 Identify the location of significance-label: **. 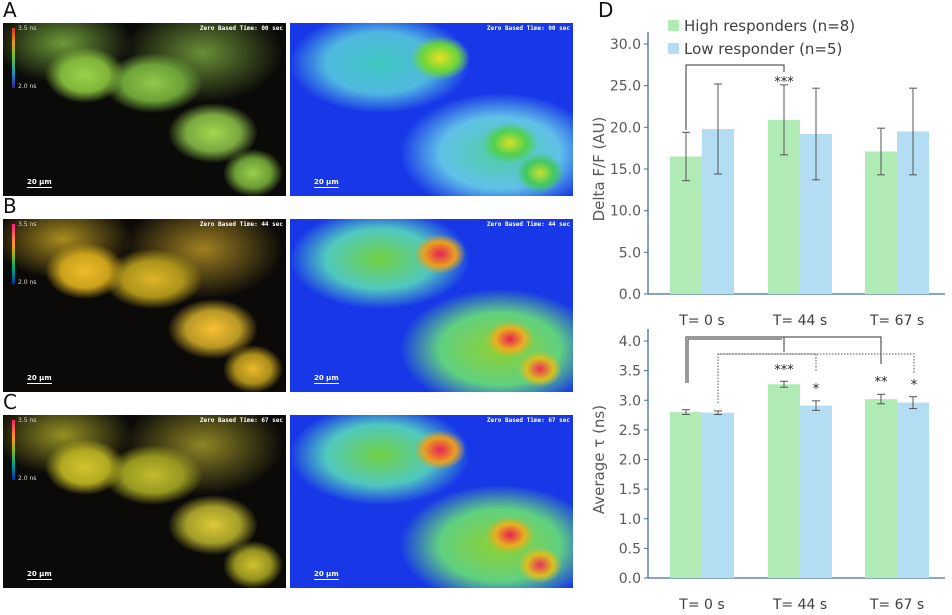
(882, 382).